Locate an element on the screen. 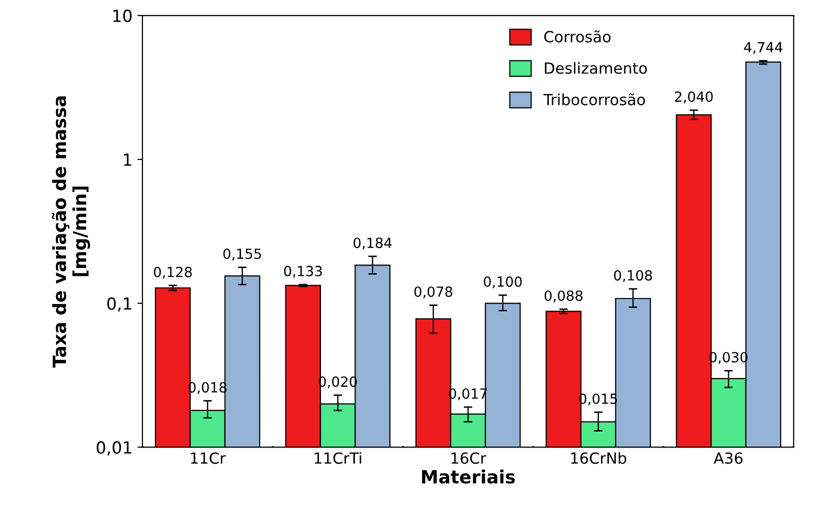  legend-label: Deslizamento is located at coordinates (595, 68).